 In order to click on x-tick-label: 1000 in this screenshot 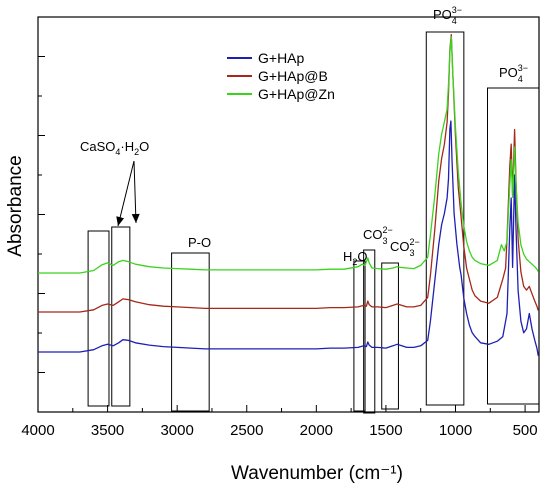, I will do `click(455, 430)`.